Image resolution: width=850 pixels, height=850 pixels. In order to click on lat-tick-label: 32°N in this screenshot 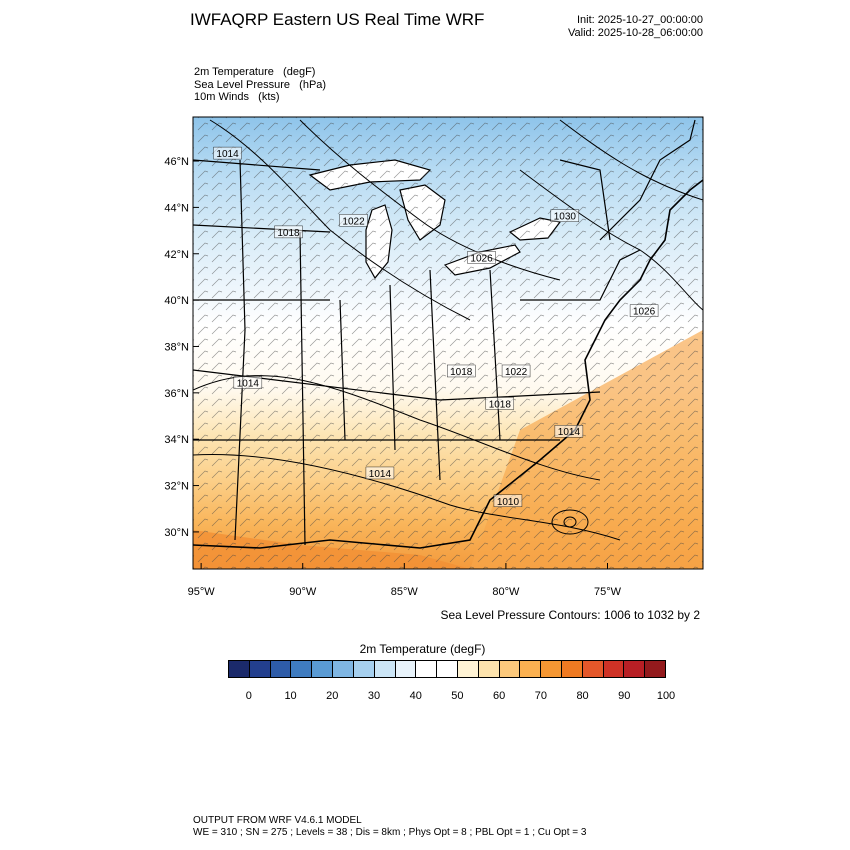, I will do `click(176, 487)`.